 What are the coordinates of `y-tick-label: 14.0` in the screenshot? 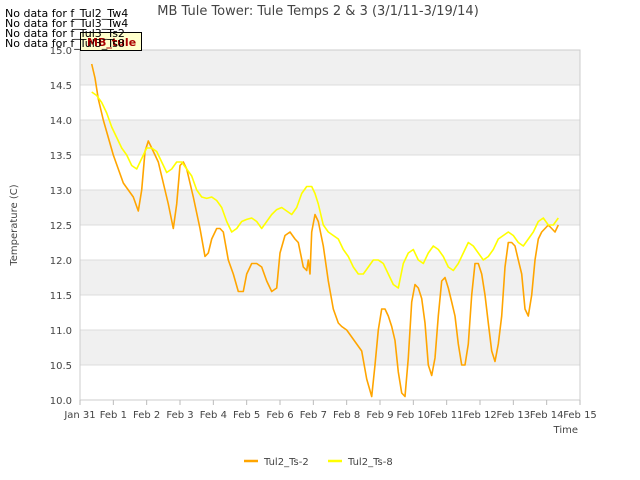 It's located at (61, 121).